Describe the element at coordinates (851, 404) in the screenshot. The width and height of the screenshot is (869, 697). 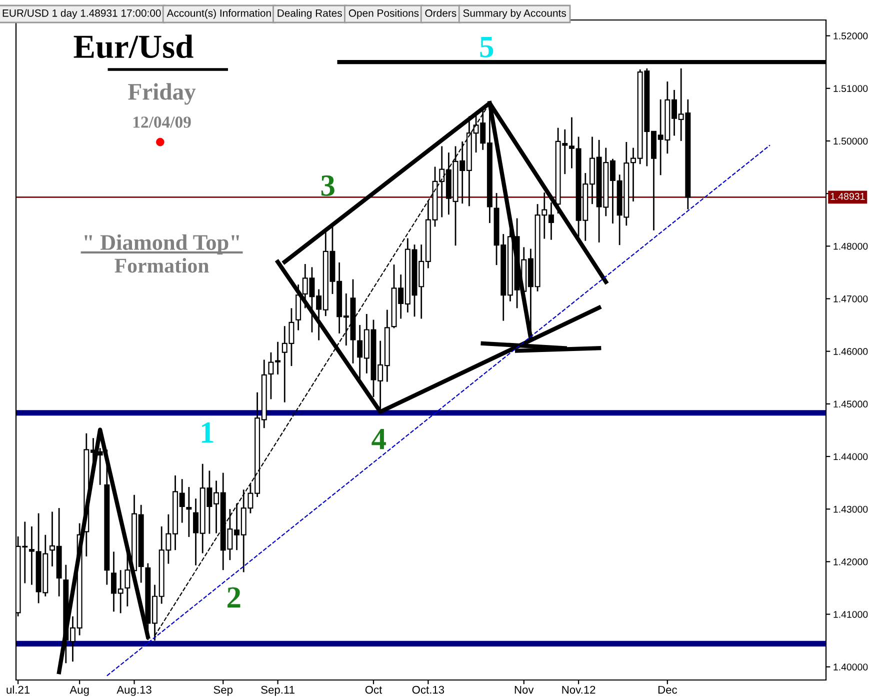
I see `y-tick-label: 1.45000` at that location.